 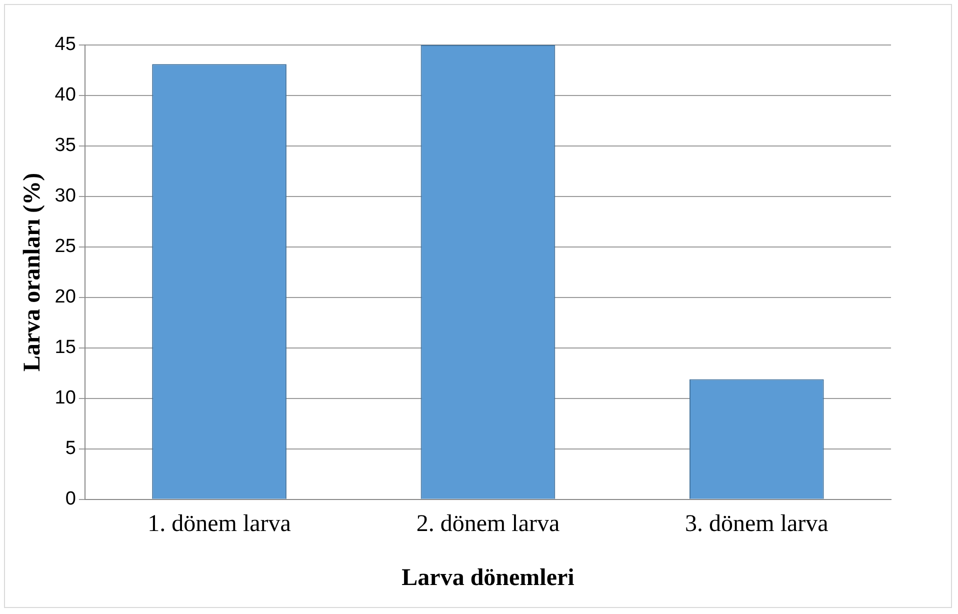 What do you see at coordinates (70, 499) in the screenshot?
I see `y-tick-label: 0` at bounding box center [70, 499].